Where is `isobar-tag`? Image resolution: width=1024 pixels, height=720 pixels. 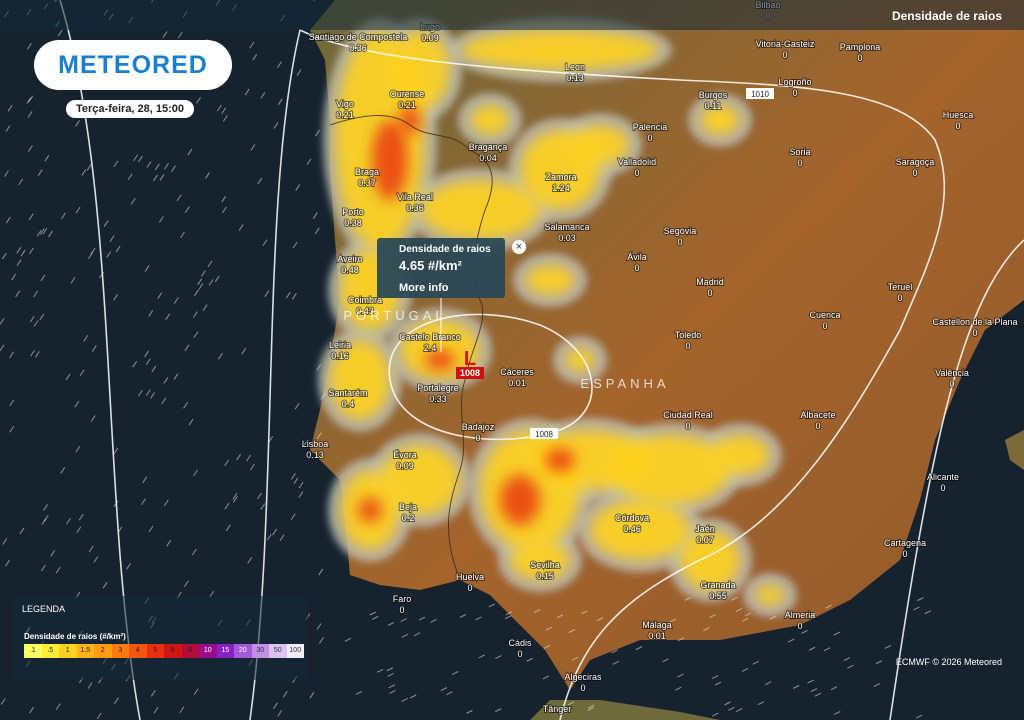 isobar-tag is located at coordinates (544, 433).